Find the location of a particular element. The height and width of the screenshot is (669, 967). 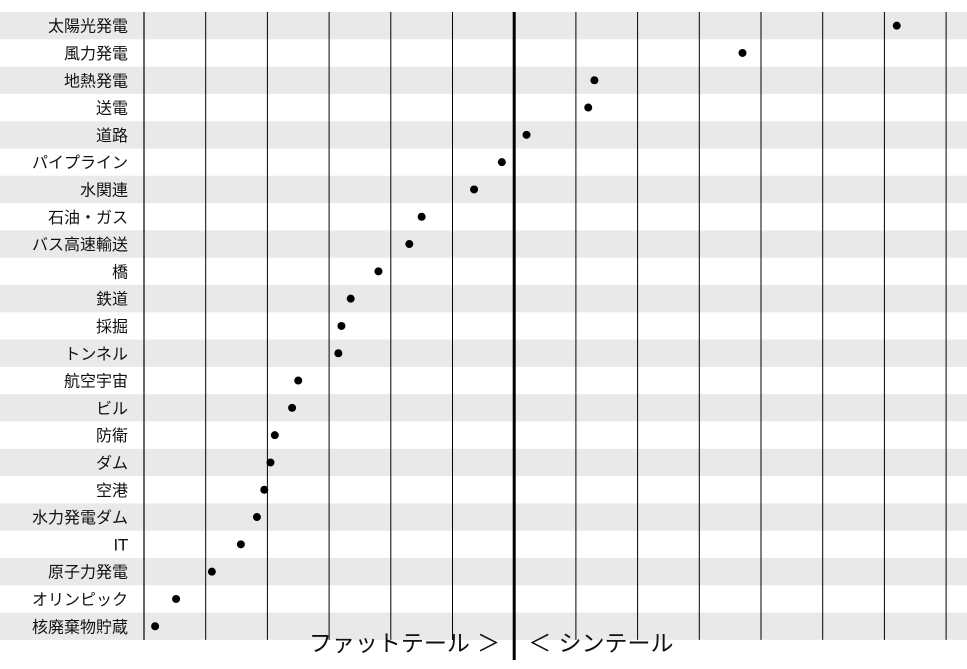

category-label: 原子力発電 is located at coordinates (88, 572).